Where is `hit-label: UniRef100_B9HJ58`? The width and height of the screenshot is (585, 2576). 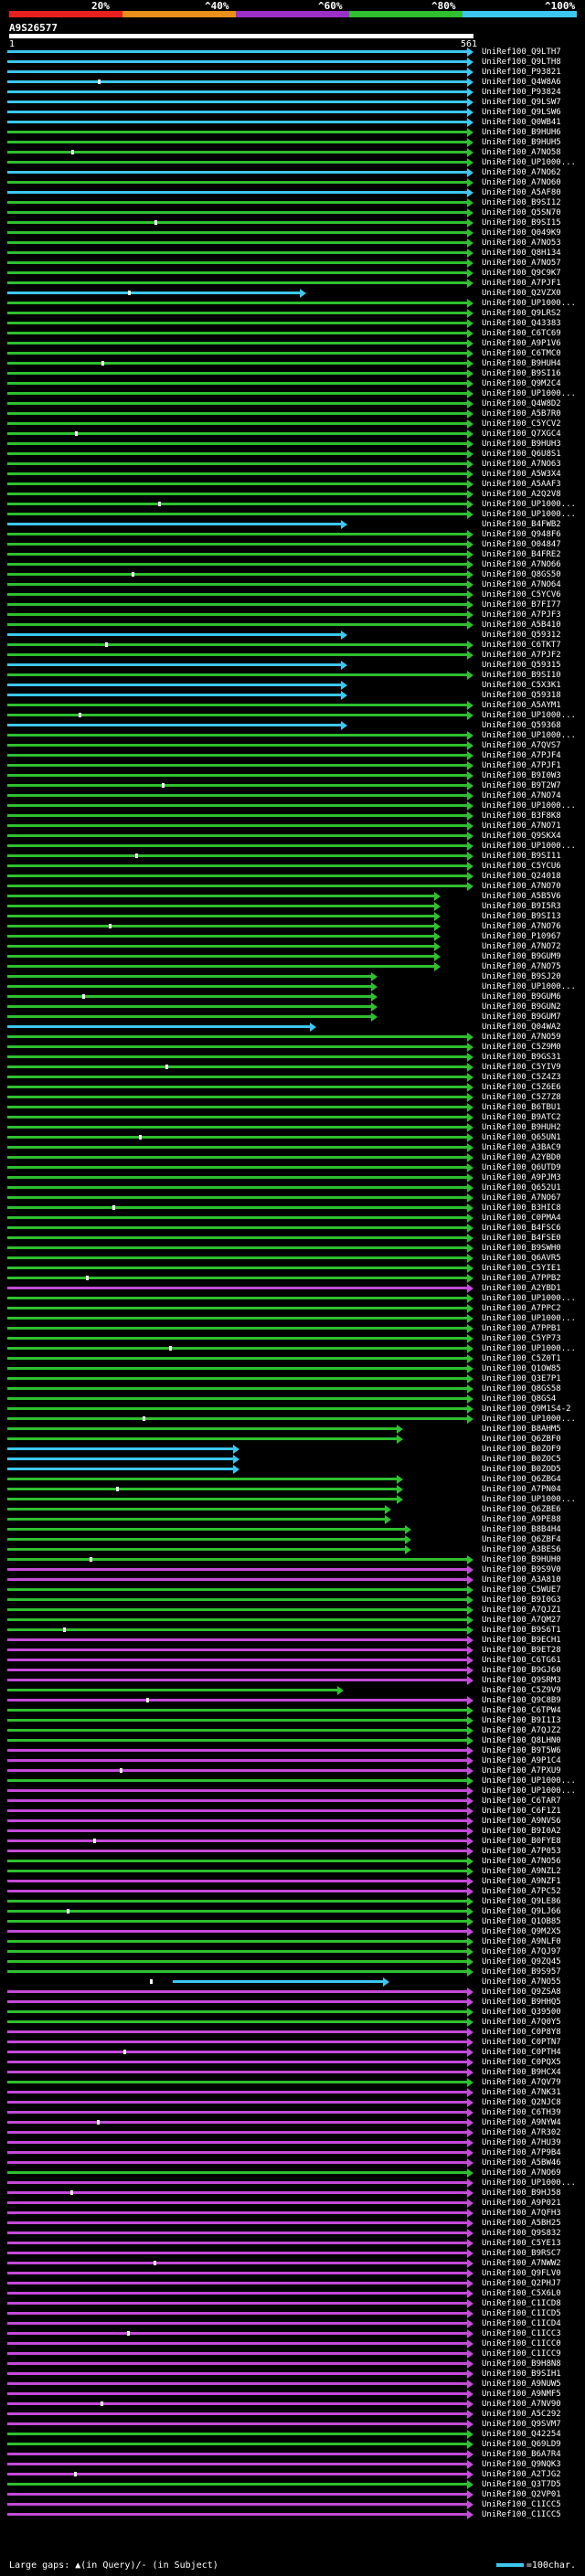
hit-label: UniRef100_B9HJ58 is located at coordinates (521, 2193).